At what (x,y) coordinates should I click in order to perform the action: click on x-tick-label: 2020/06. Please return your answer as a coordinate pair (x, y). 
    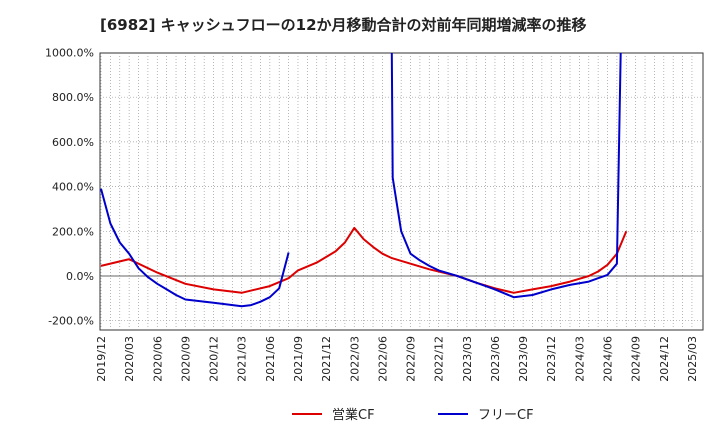
    Looking at the image, I should click on (157, 359).